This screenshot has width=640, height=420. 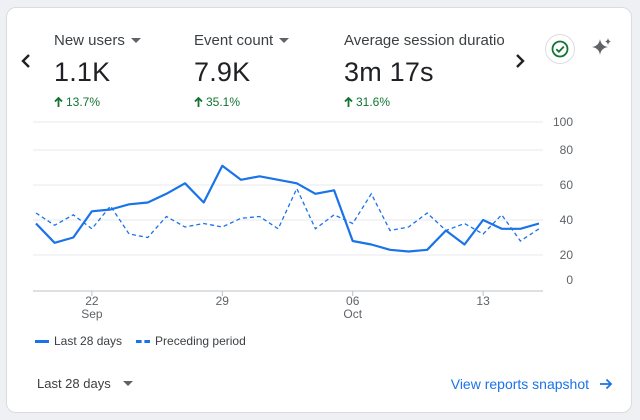 I want to click on metric-change: 35.1%, so click(x=223, y=102).